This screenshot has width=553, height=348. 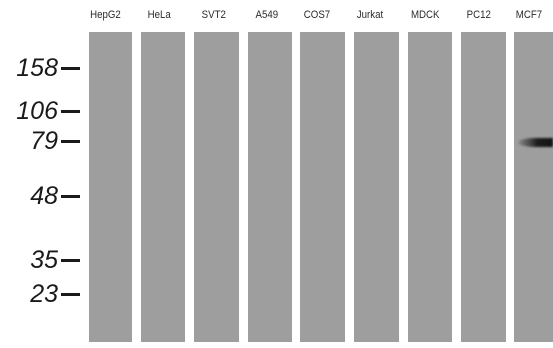 I want to click on lane-label-jurkat: Jurkat, so click(x=370, y=15).